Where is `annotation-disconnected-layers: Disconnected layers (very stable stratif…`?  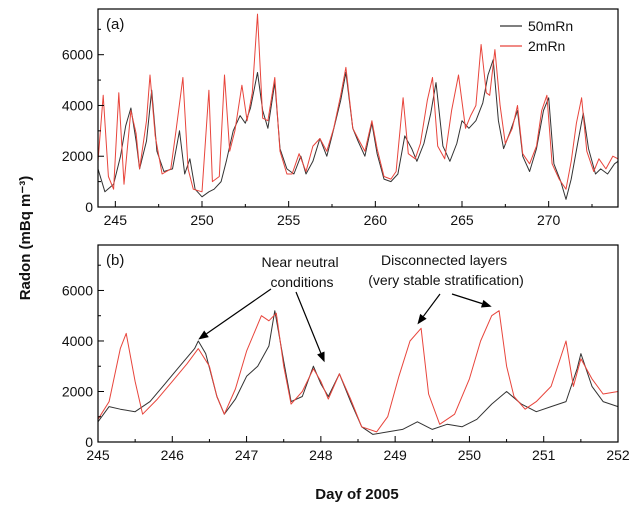 annotation-disconnected-layers: Disconnected layers (very stable stratif… is located at coordinates (446, 270).